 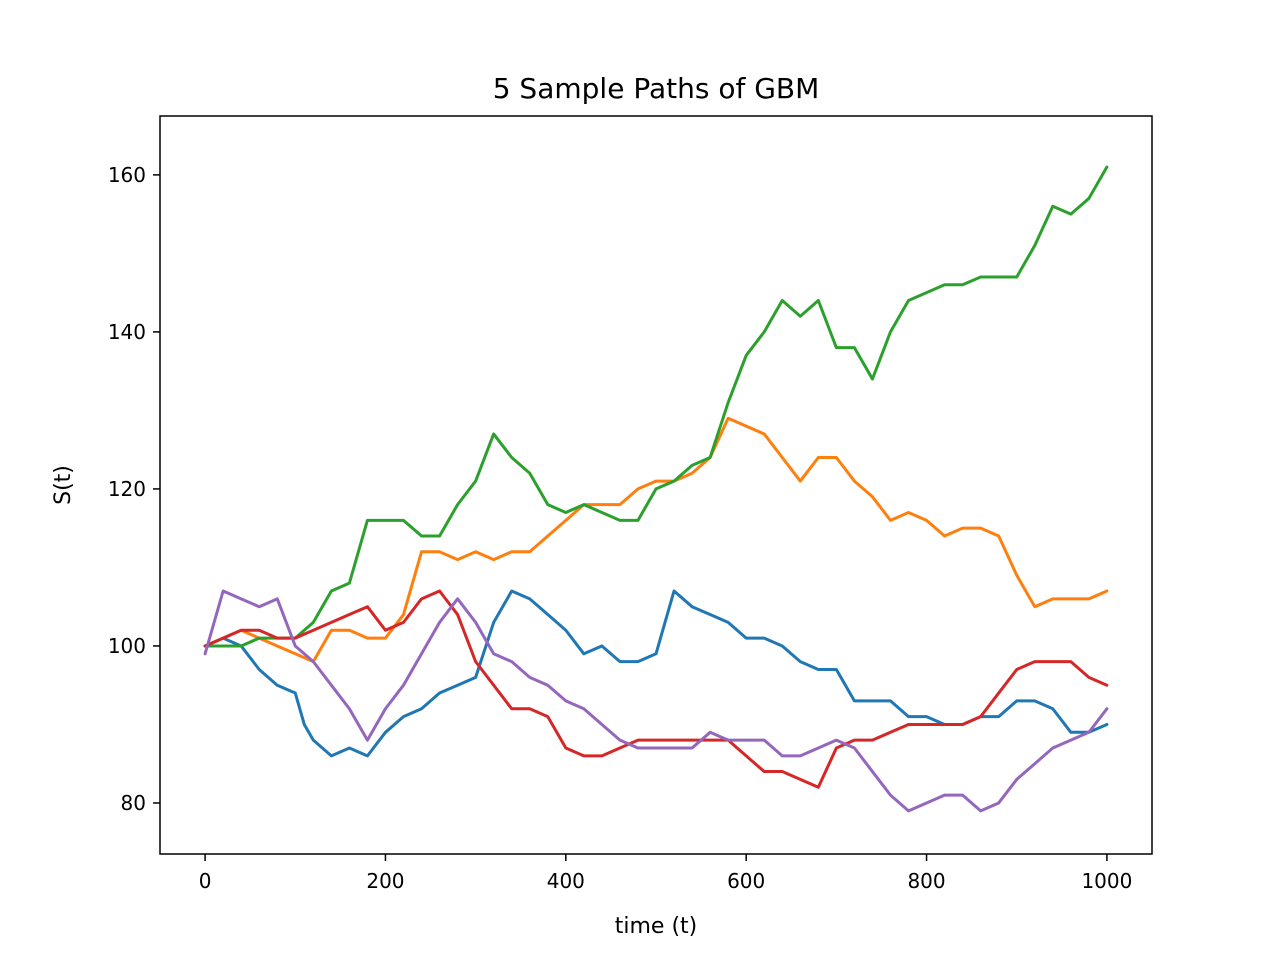 I want to click on y-axis-ticks: 80 100 120 140 160, so click(x=134, y=489).